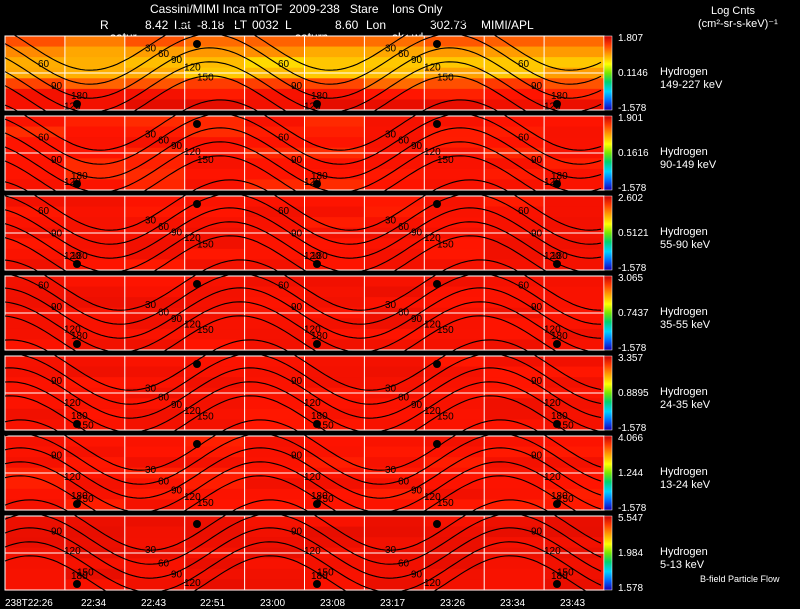 The height and width of the screenshot is (609, 800). What do you see at coordinates (685, 479) in the screenshot?
I see `panel-label: Hydrogen 13-24 keV` at bounding box center [685, 479].